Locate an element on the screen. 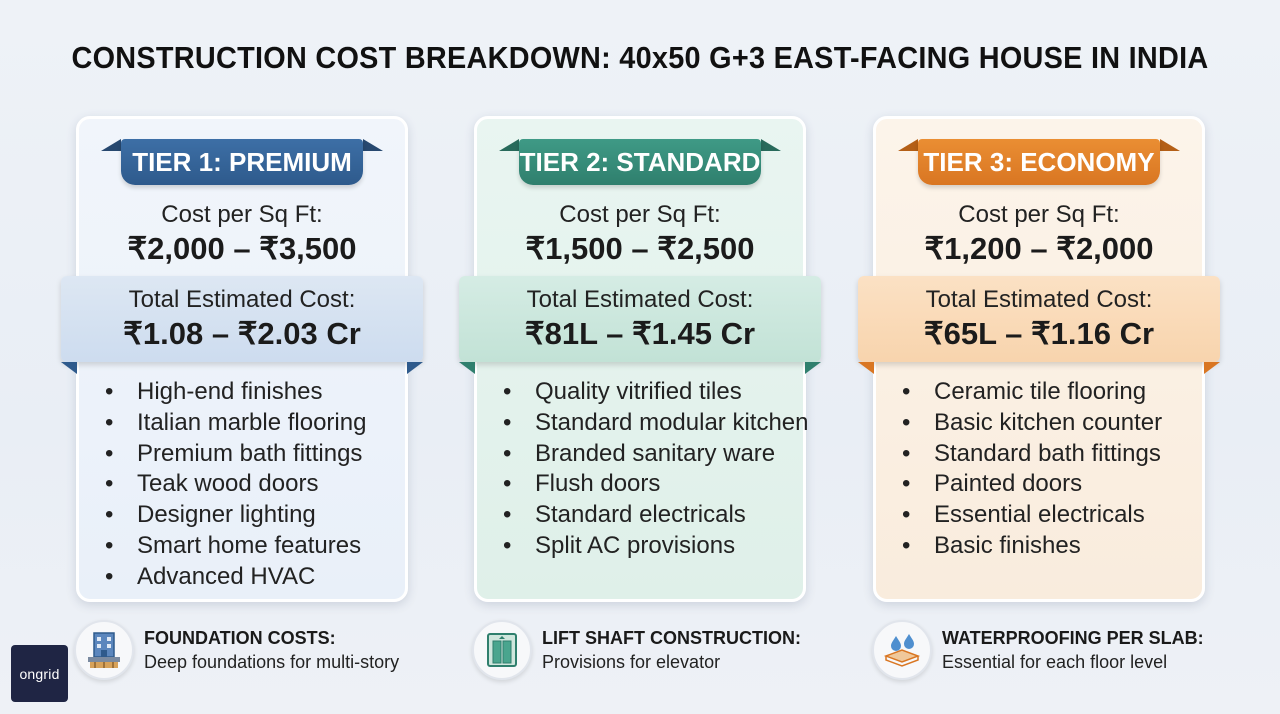 The height and width of the screenshot is (714, 1280). list-item: Premium bath fittings is located at coordinates (233, 454).